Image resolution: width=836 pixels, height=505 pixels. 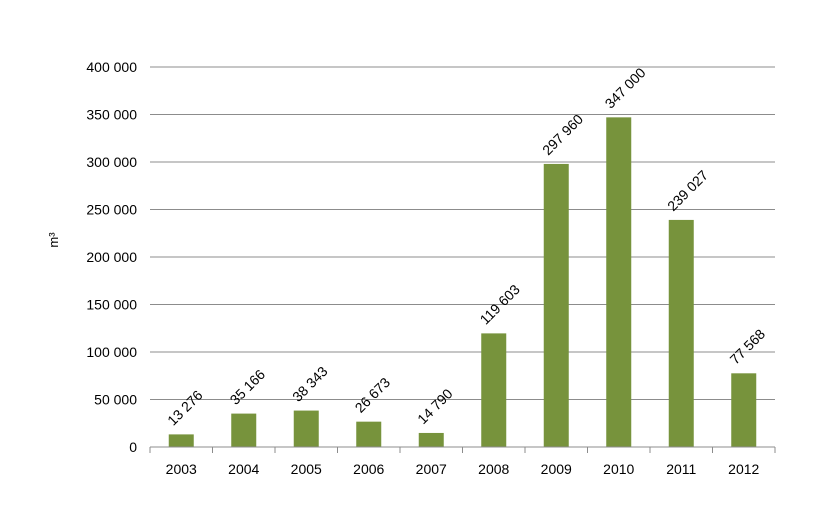 What do you see at coordinates (625, 87) in the screenshot?
I see `data-label: 347 000` at bounding box center [625, 87].